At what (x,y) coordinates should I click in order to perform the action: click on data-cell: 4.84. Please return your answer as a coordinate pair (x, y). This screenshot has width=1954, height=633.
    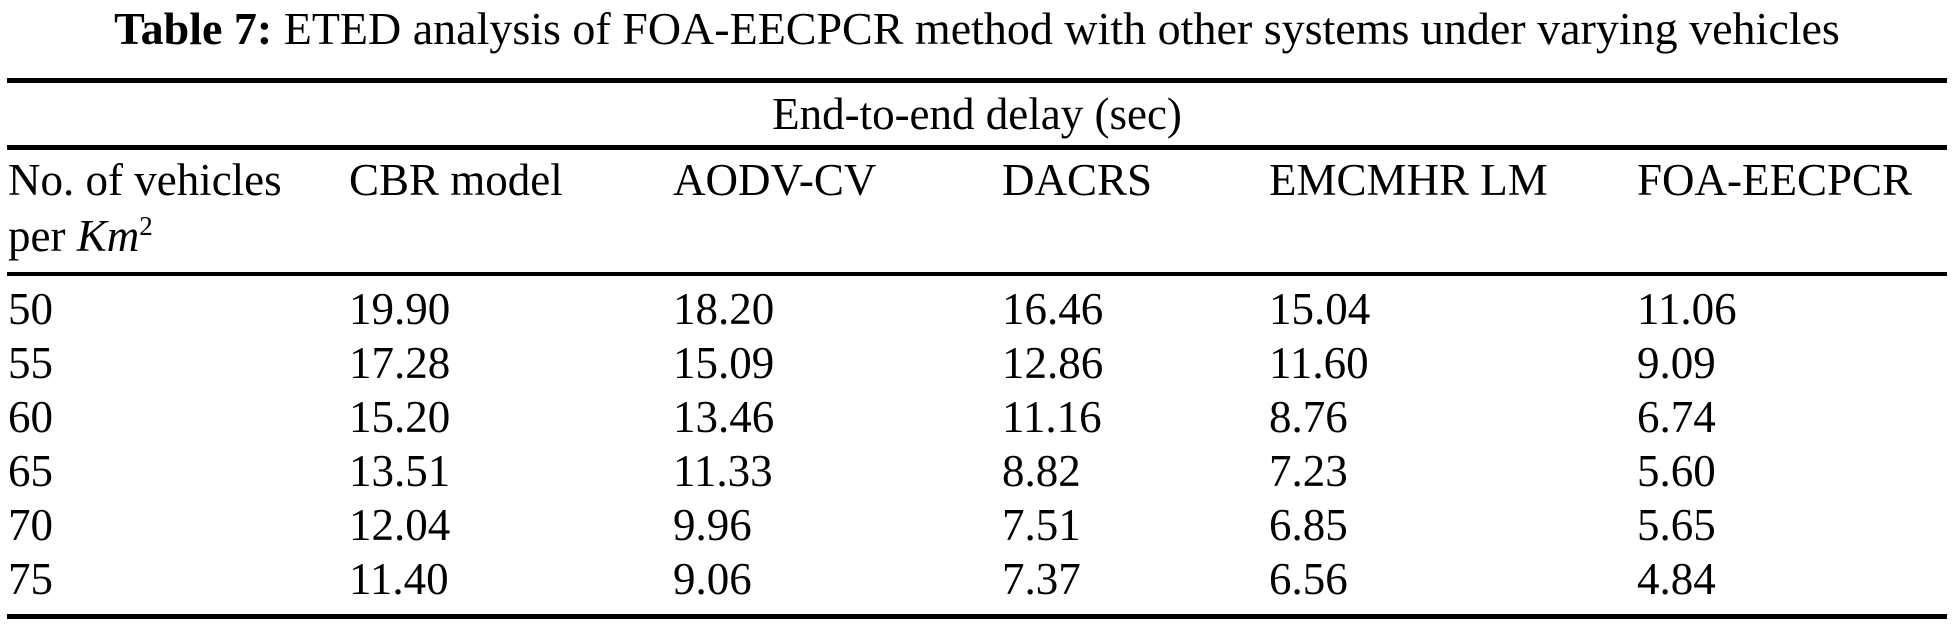
    Looking at the image, I should click on (1676, 579).